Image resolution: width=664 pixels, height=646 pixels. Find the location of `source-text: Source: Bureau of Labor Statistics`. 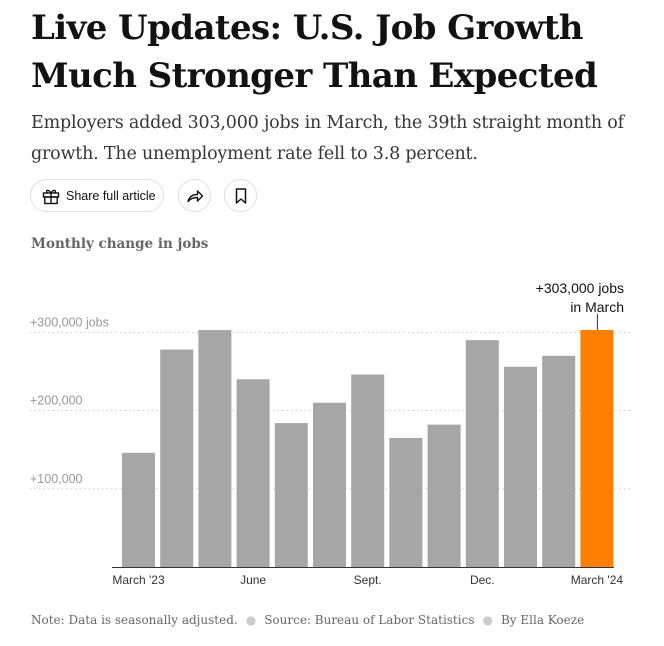

source-text: Source: Bureau of Labor Statistics is located at coordinates (369, 620).